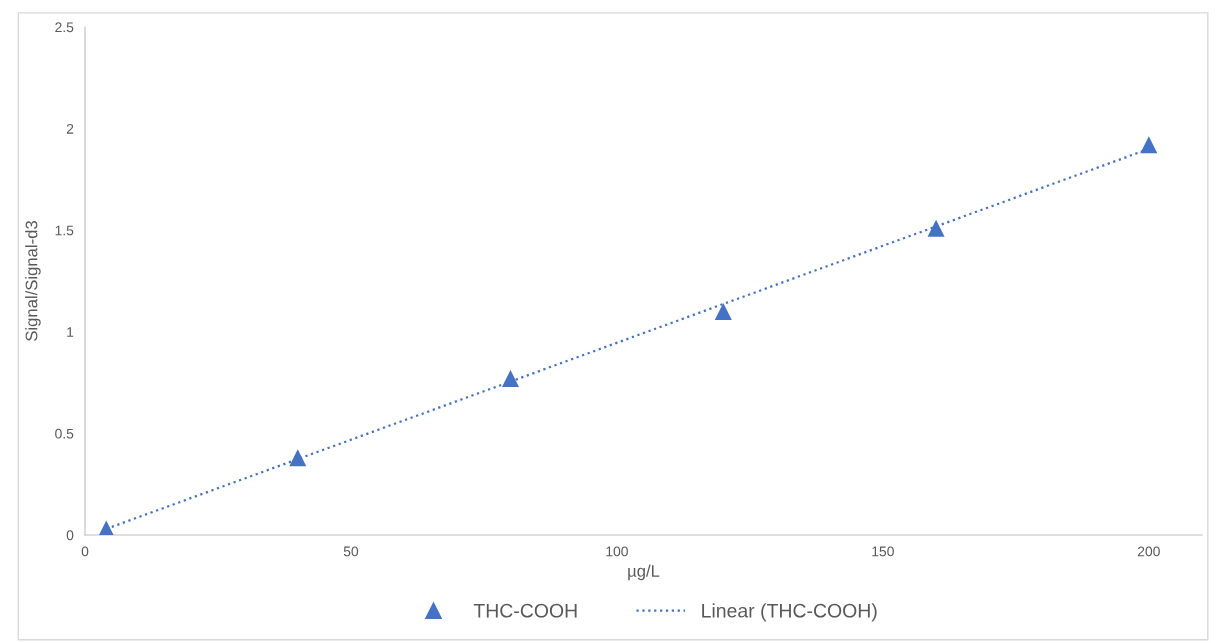 Image resolution: width=1220 pixels, height=643 pixels. What do you see at coordinates (64, 27) in the screenshot?
I see `y-tick-label: 2.5` at bounding box center [64, 27].